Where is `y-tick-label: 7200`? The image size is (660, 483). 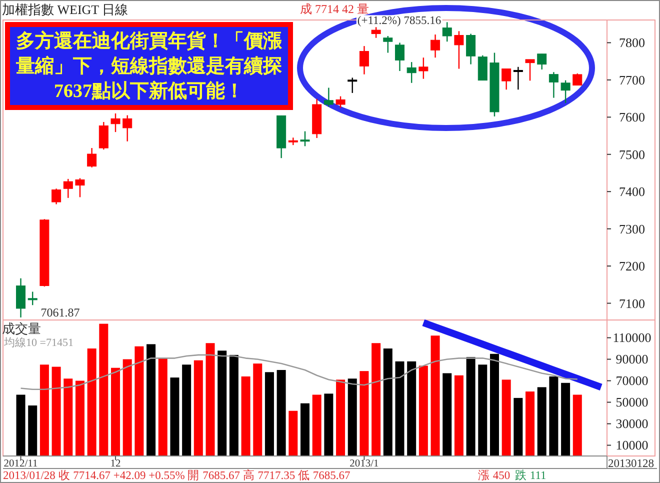
y-tick-label: 7200 is located at coordinates (632, 266).